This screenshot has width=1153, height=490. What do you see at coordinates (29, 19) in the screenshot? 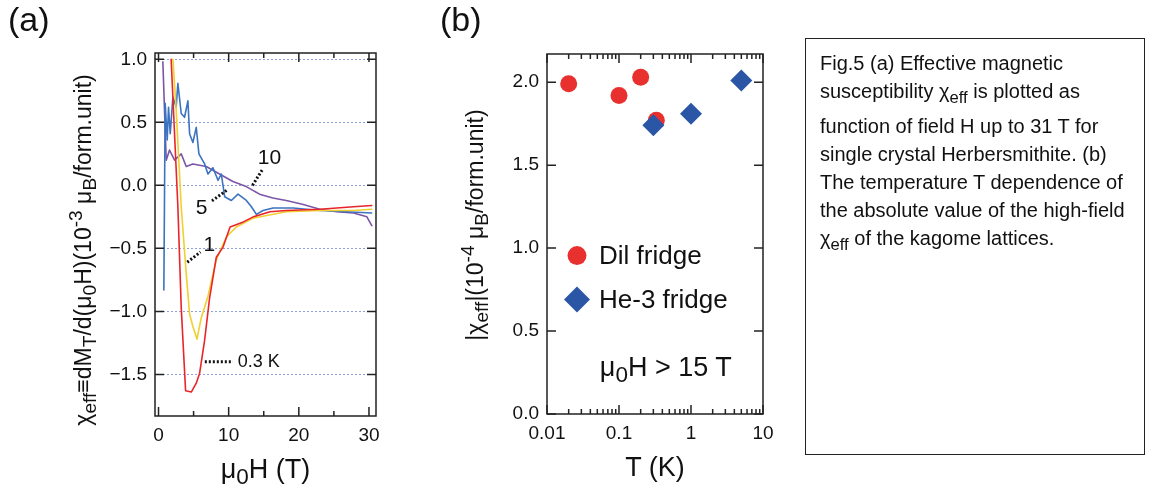
I see `chart-title: (a)` at bounding box center [29, 19].